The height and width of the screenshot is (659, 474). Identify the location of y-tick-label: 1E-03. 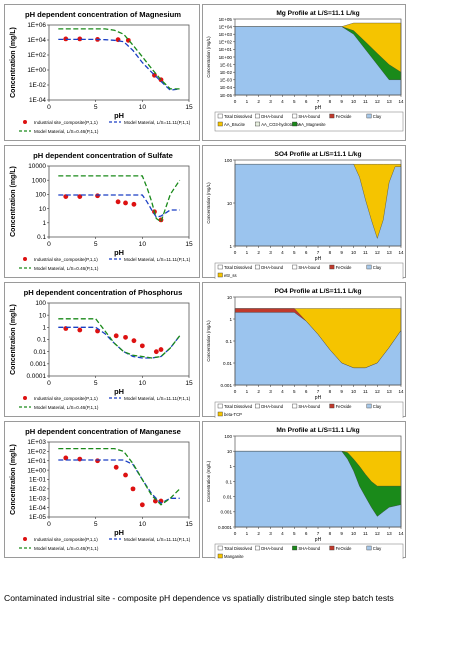
(37, 498).